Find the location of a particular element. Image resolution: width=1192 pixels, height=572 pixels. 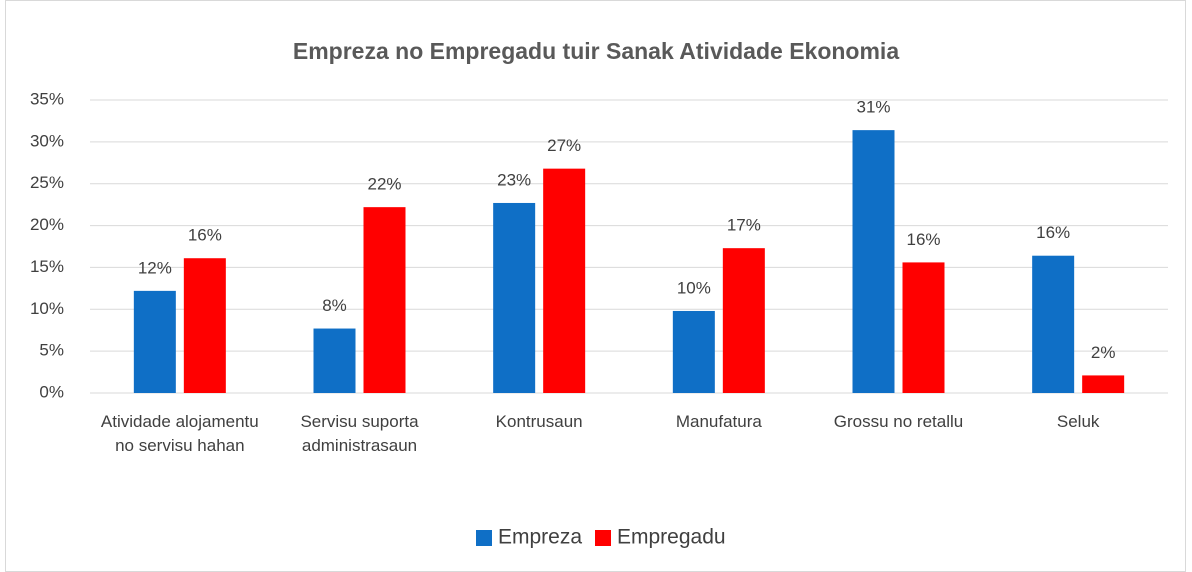

legend-label: Empreza is located at coordinates (540, 537).